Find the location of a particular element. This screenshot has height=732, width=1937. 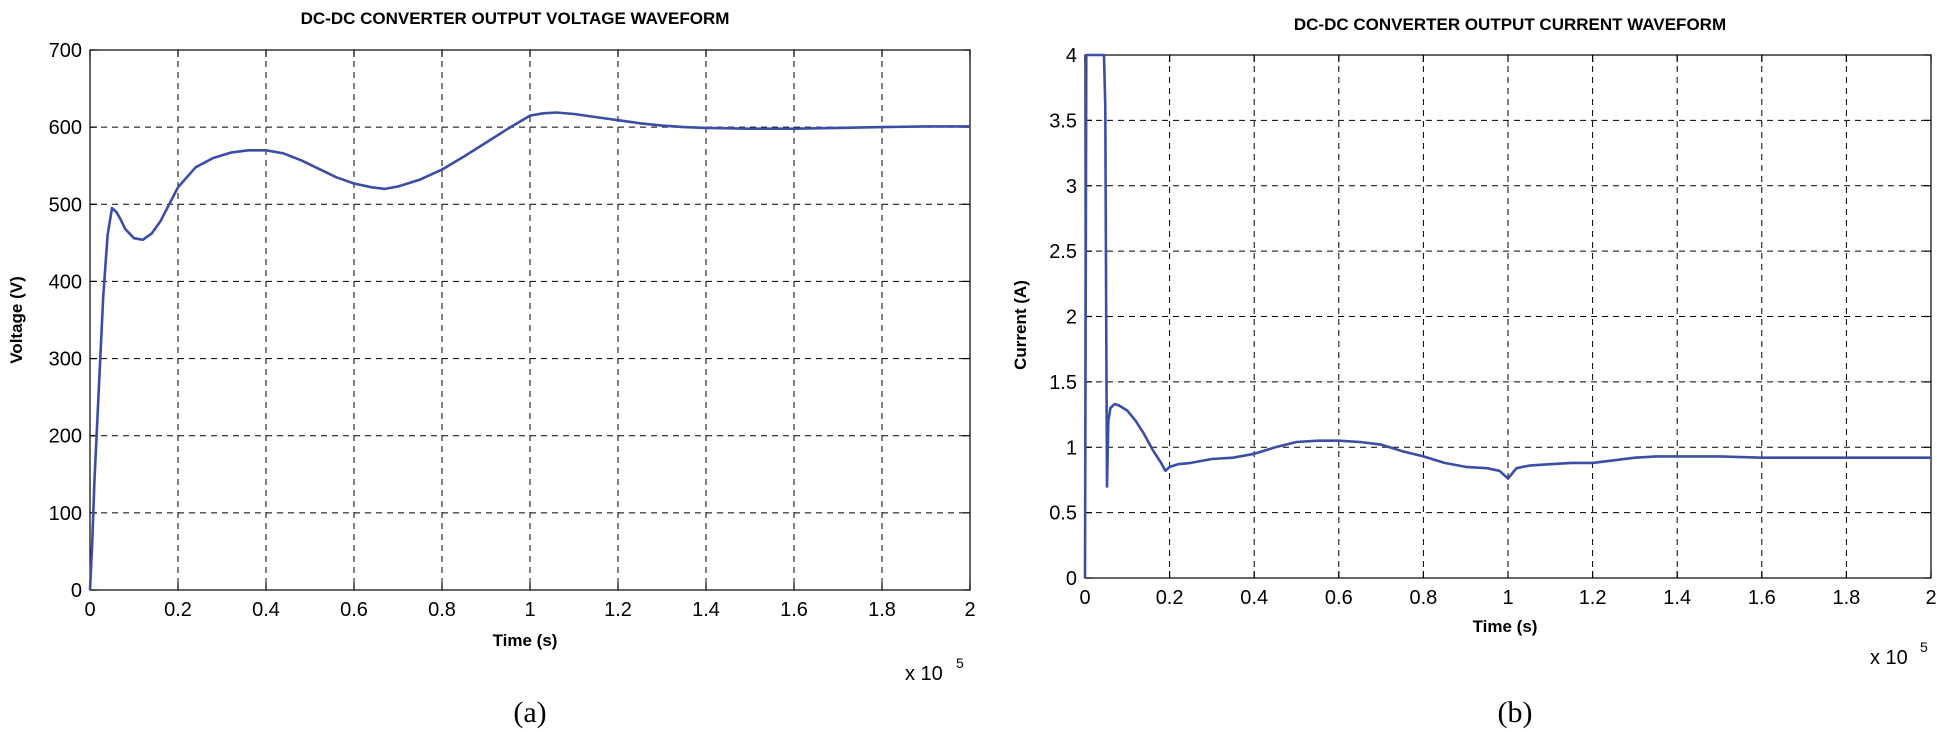

chart-a-x-tick-label: 0.4 is located at coordinates (266, 610).